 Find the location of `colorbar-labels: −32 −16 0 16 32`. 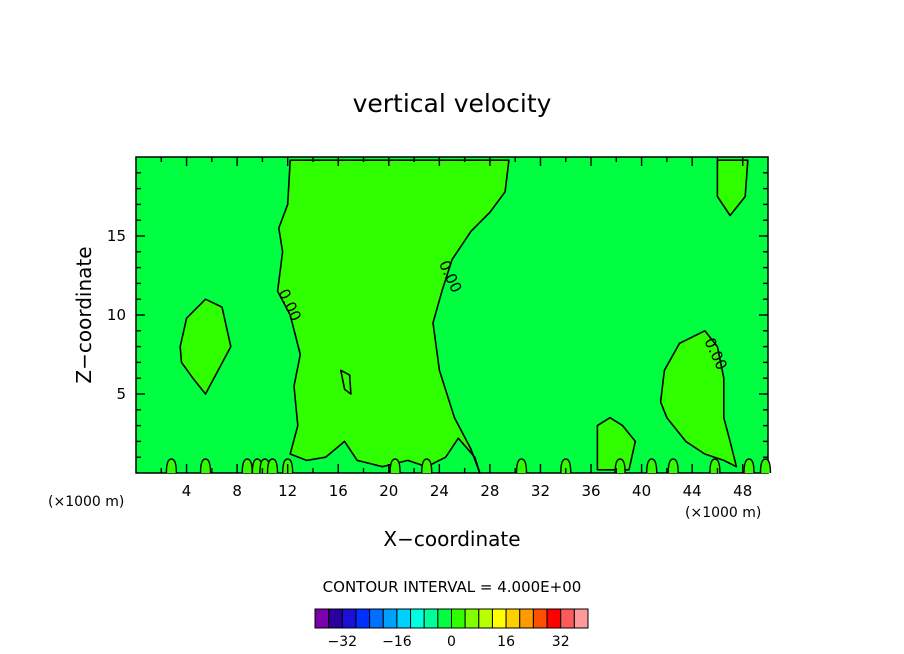

colorbar-labels: −32 −16 0 16 32 is located at coordinates (449, 642).